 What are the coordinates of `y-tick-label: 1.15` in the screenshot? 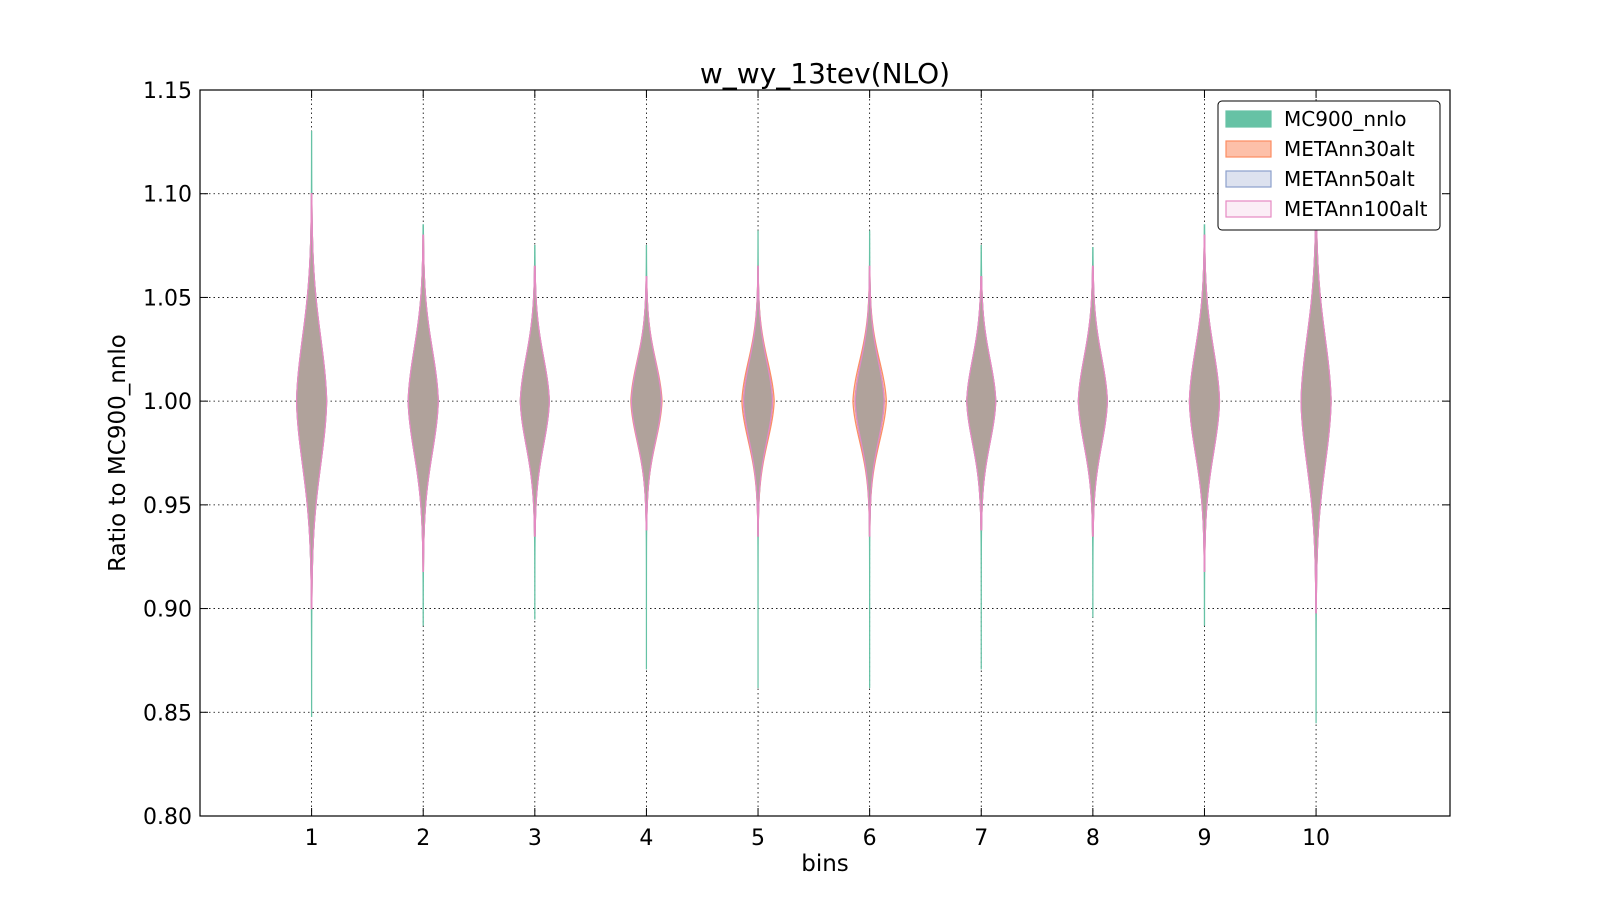 It's located at (167, 91).